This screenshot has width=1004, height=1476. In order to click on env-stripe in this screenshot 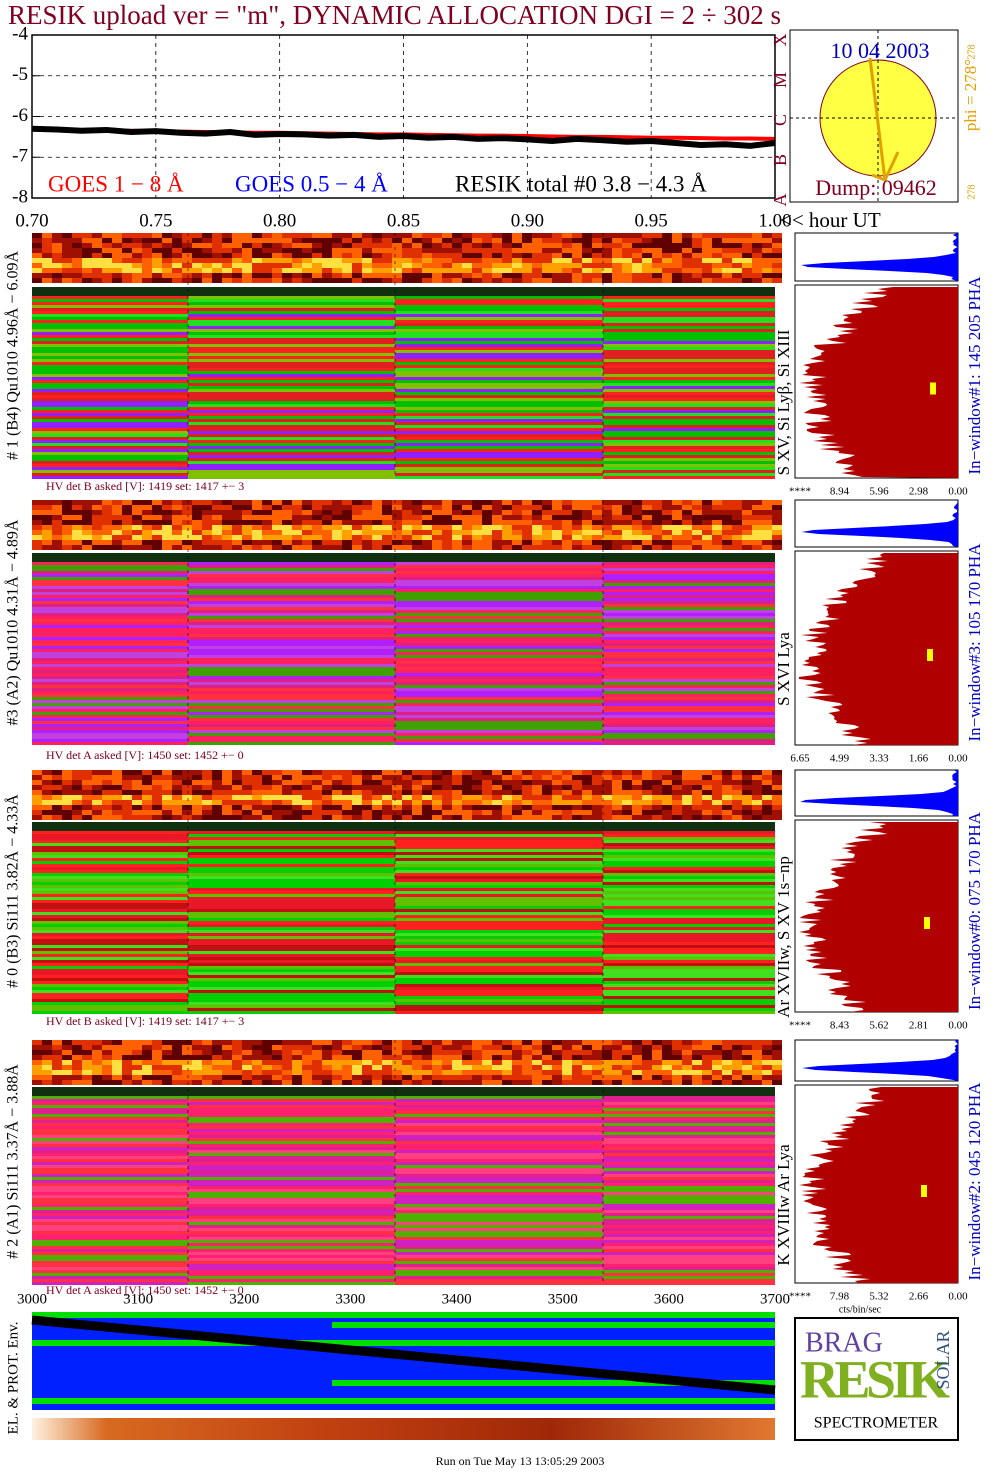, I will do `click(553, 1383)`.